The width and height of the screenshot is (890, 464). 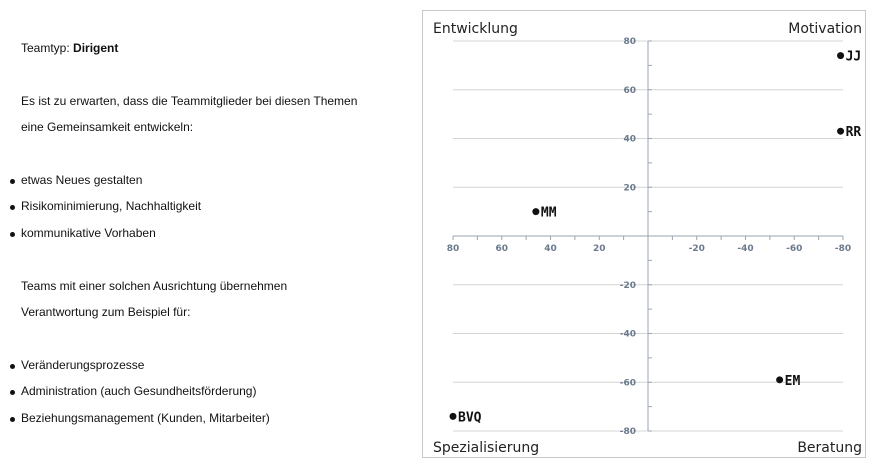 What do you see at coordinates (629, 42) in the screenshot?
I see `y-tick-label: 80` at bounding box center [629, 42].